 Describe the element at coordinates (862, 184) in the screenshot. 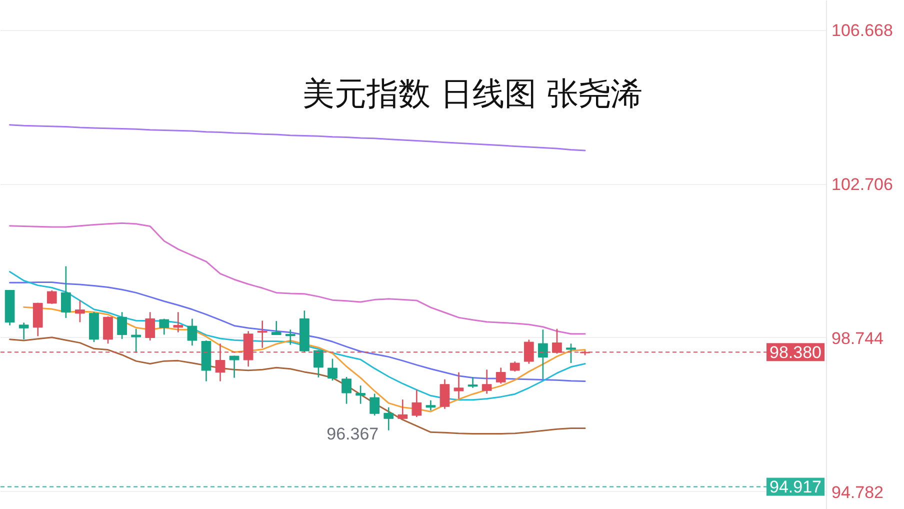

I see `y-tick-label: 102.706` at that location.